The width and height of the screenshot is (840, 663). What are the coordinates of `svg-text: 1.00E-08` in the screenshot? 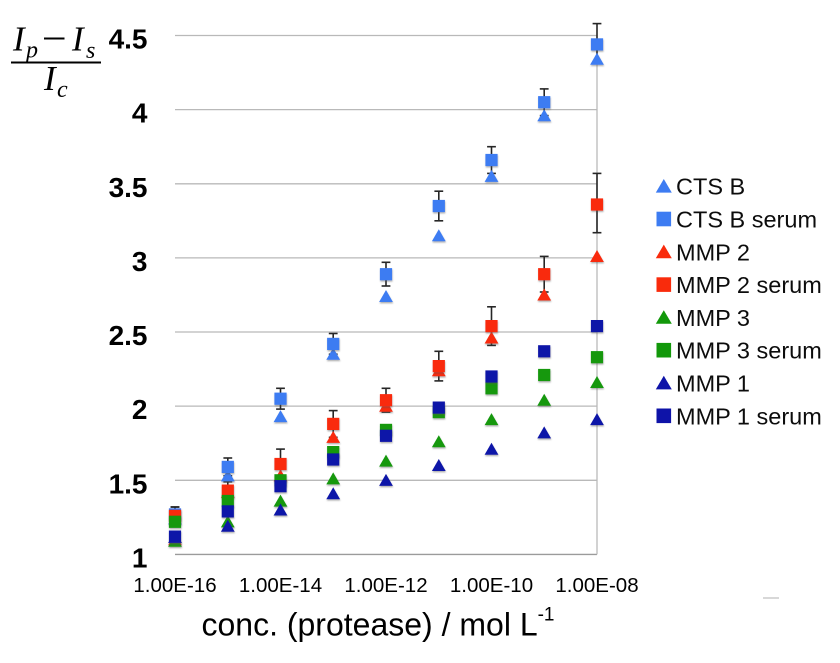 It's located at (596, 585).